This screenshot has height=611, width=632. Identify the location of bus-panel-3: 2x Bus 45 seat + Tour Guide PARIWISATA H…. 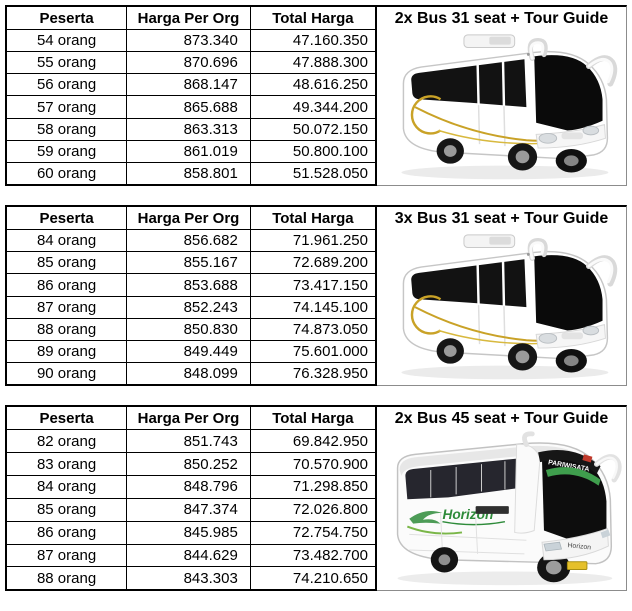
(502, 498).